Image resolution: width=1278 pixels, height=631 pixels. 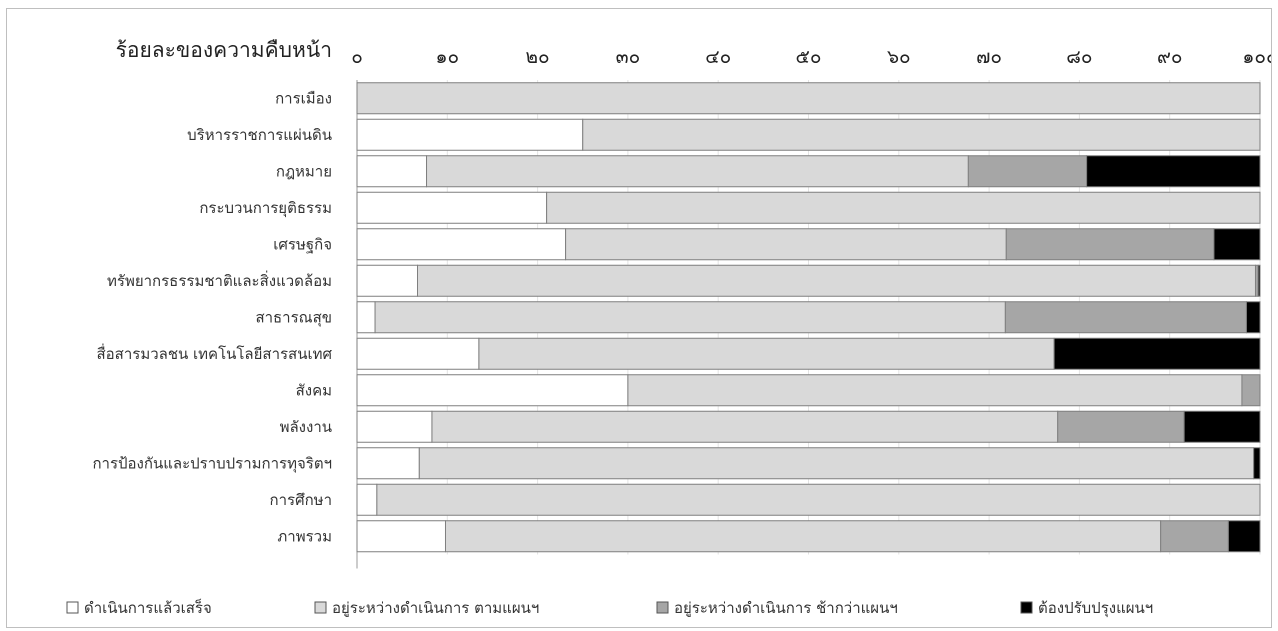 I want to click on x-tick-label: ๐, so click(x=357, y=57).